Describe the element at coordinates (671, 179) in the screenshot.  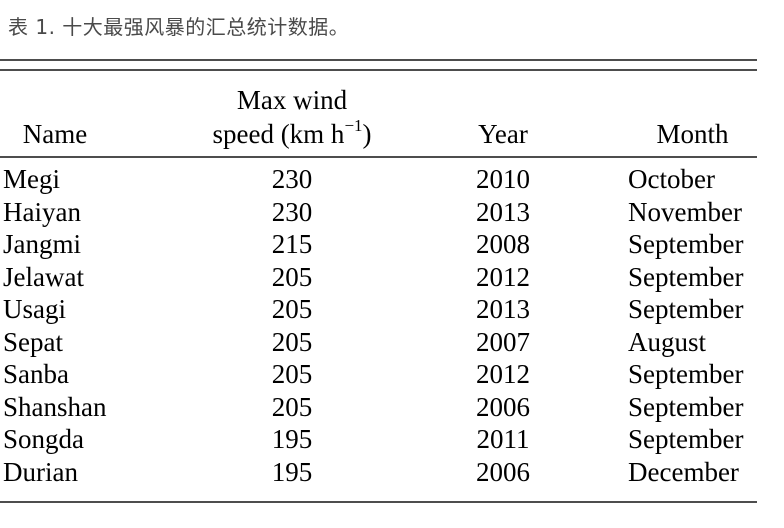
I see `month-cell: October` at that location.